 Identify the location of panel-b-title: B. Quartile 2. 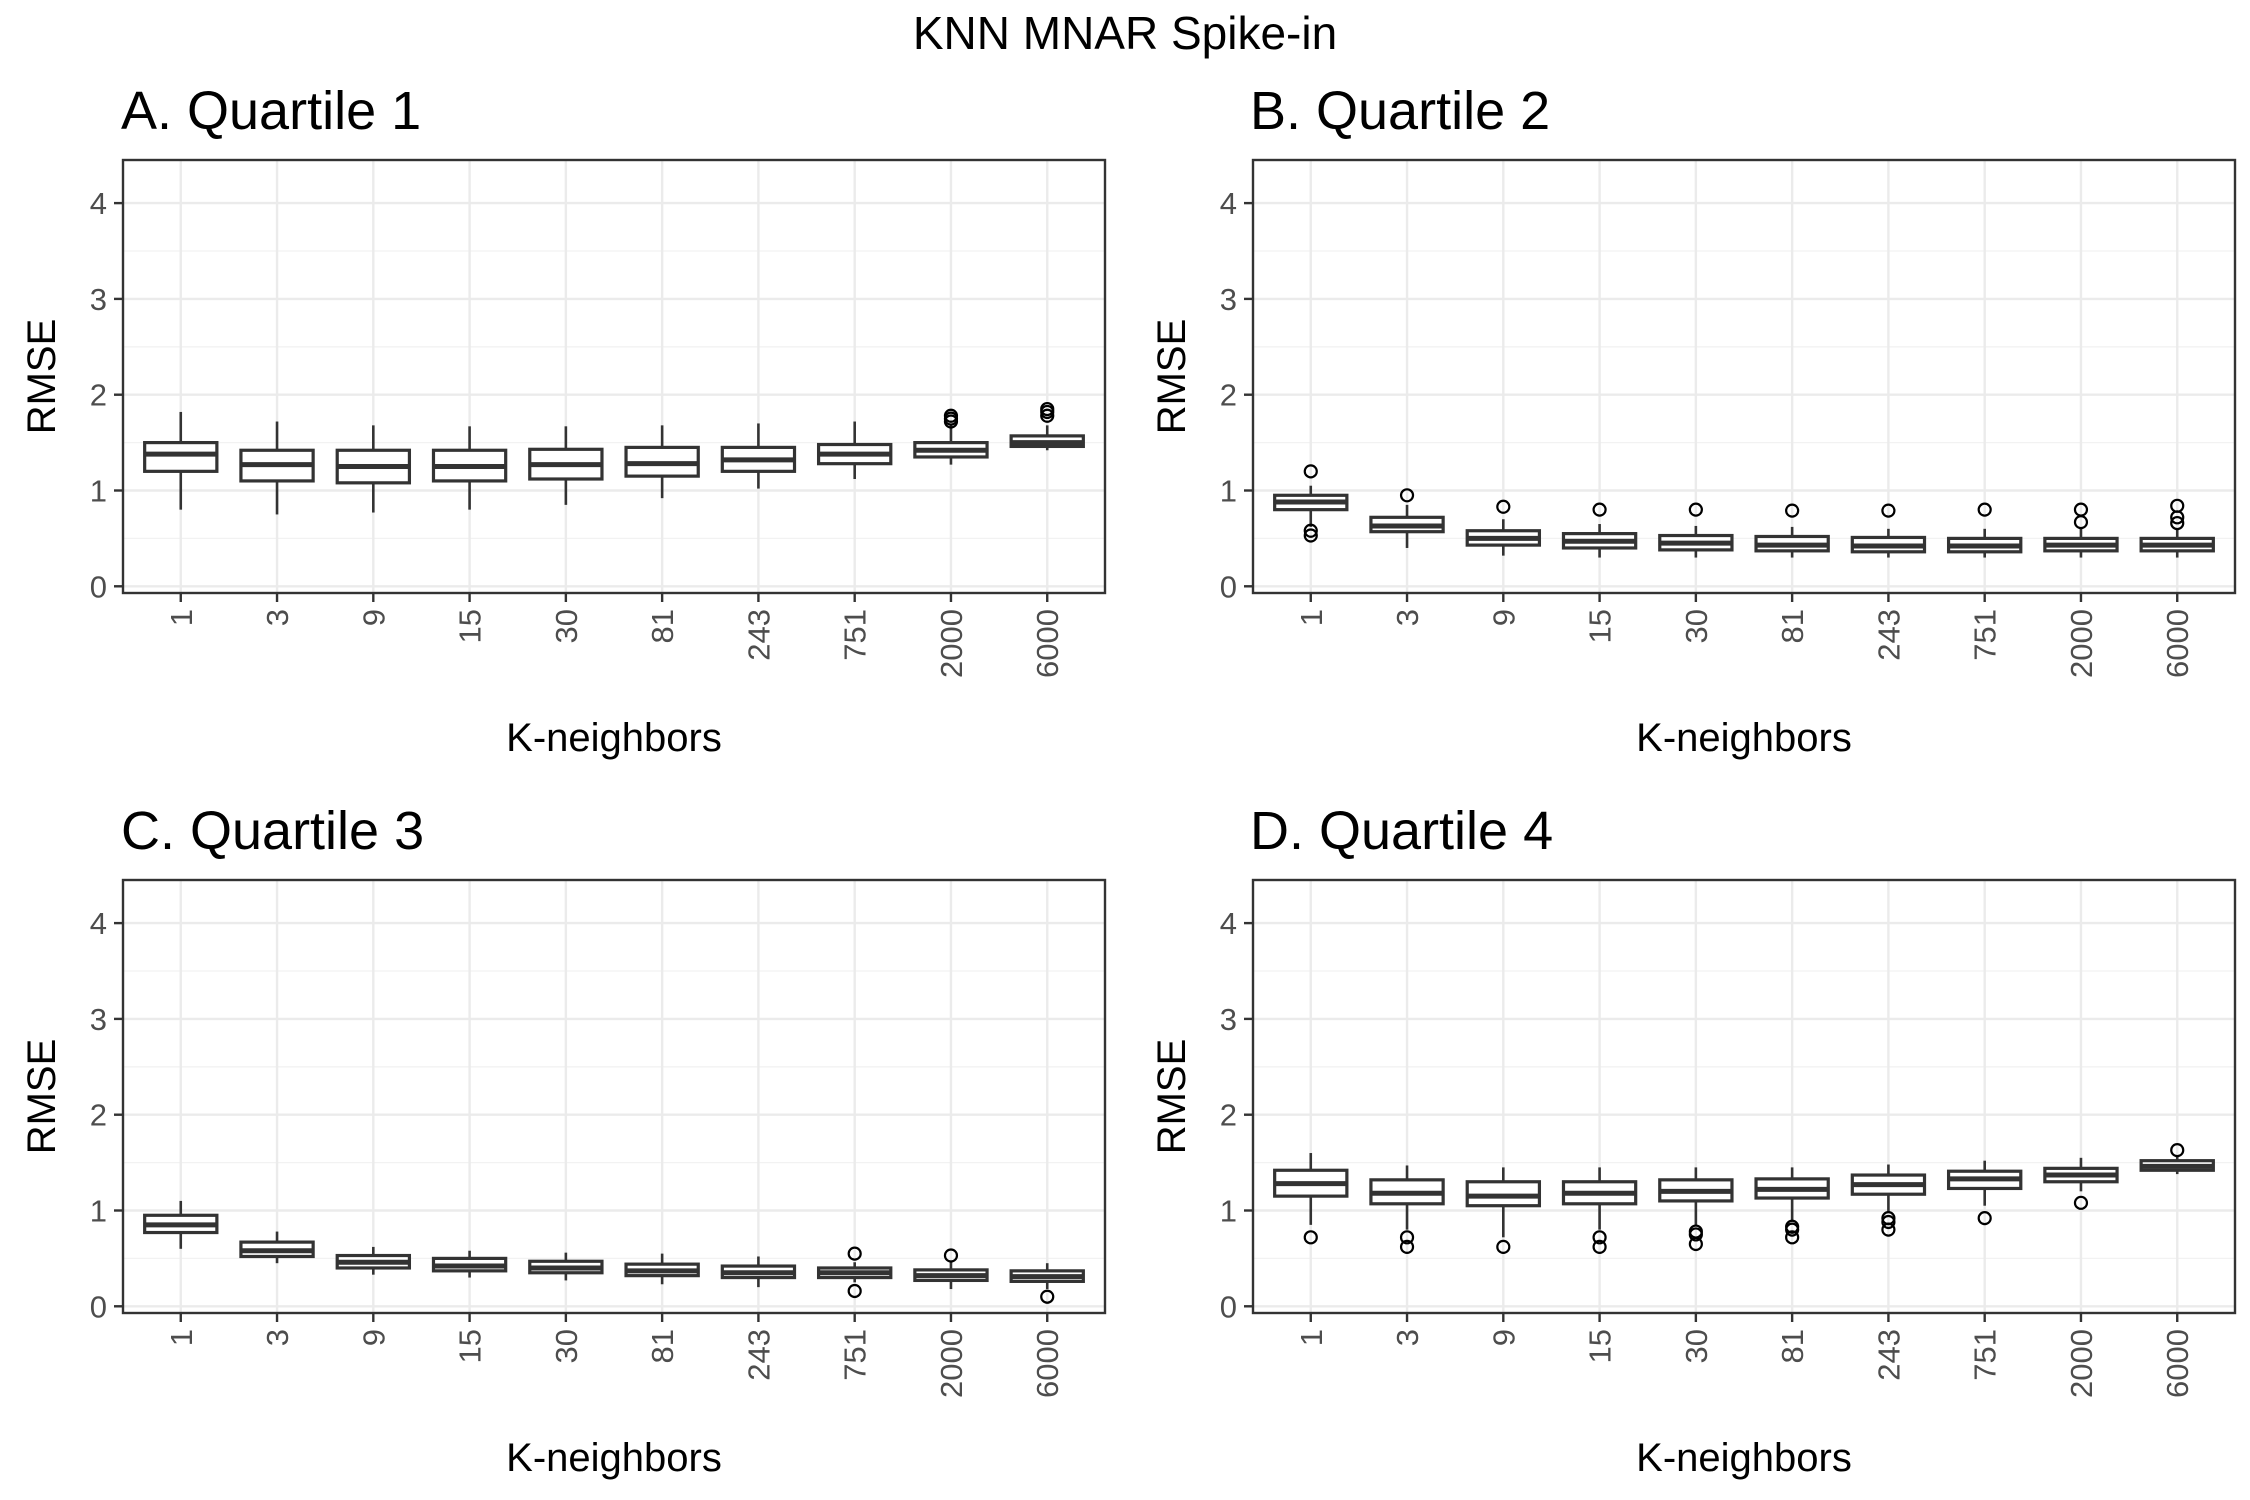
(1400, 111).